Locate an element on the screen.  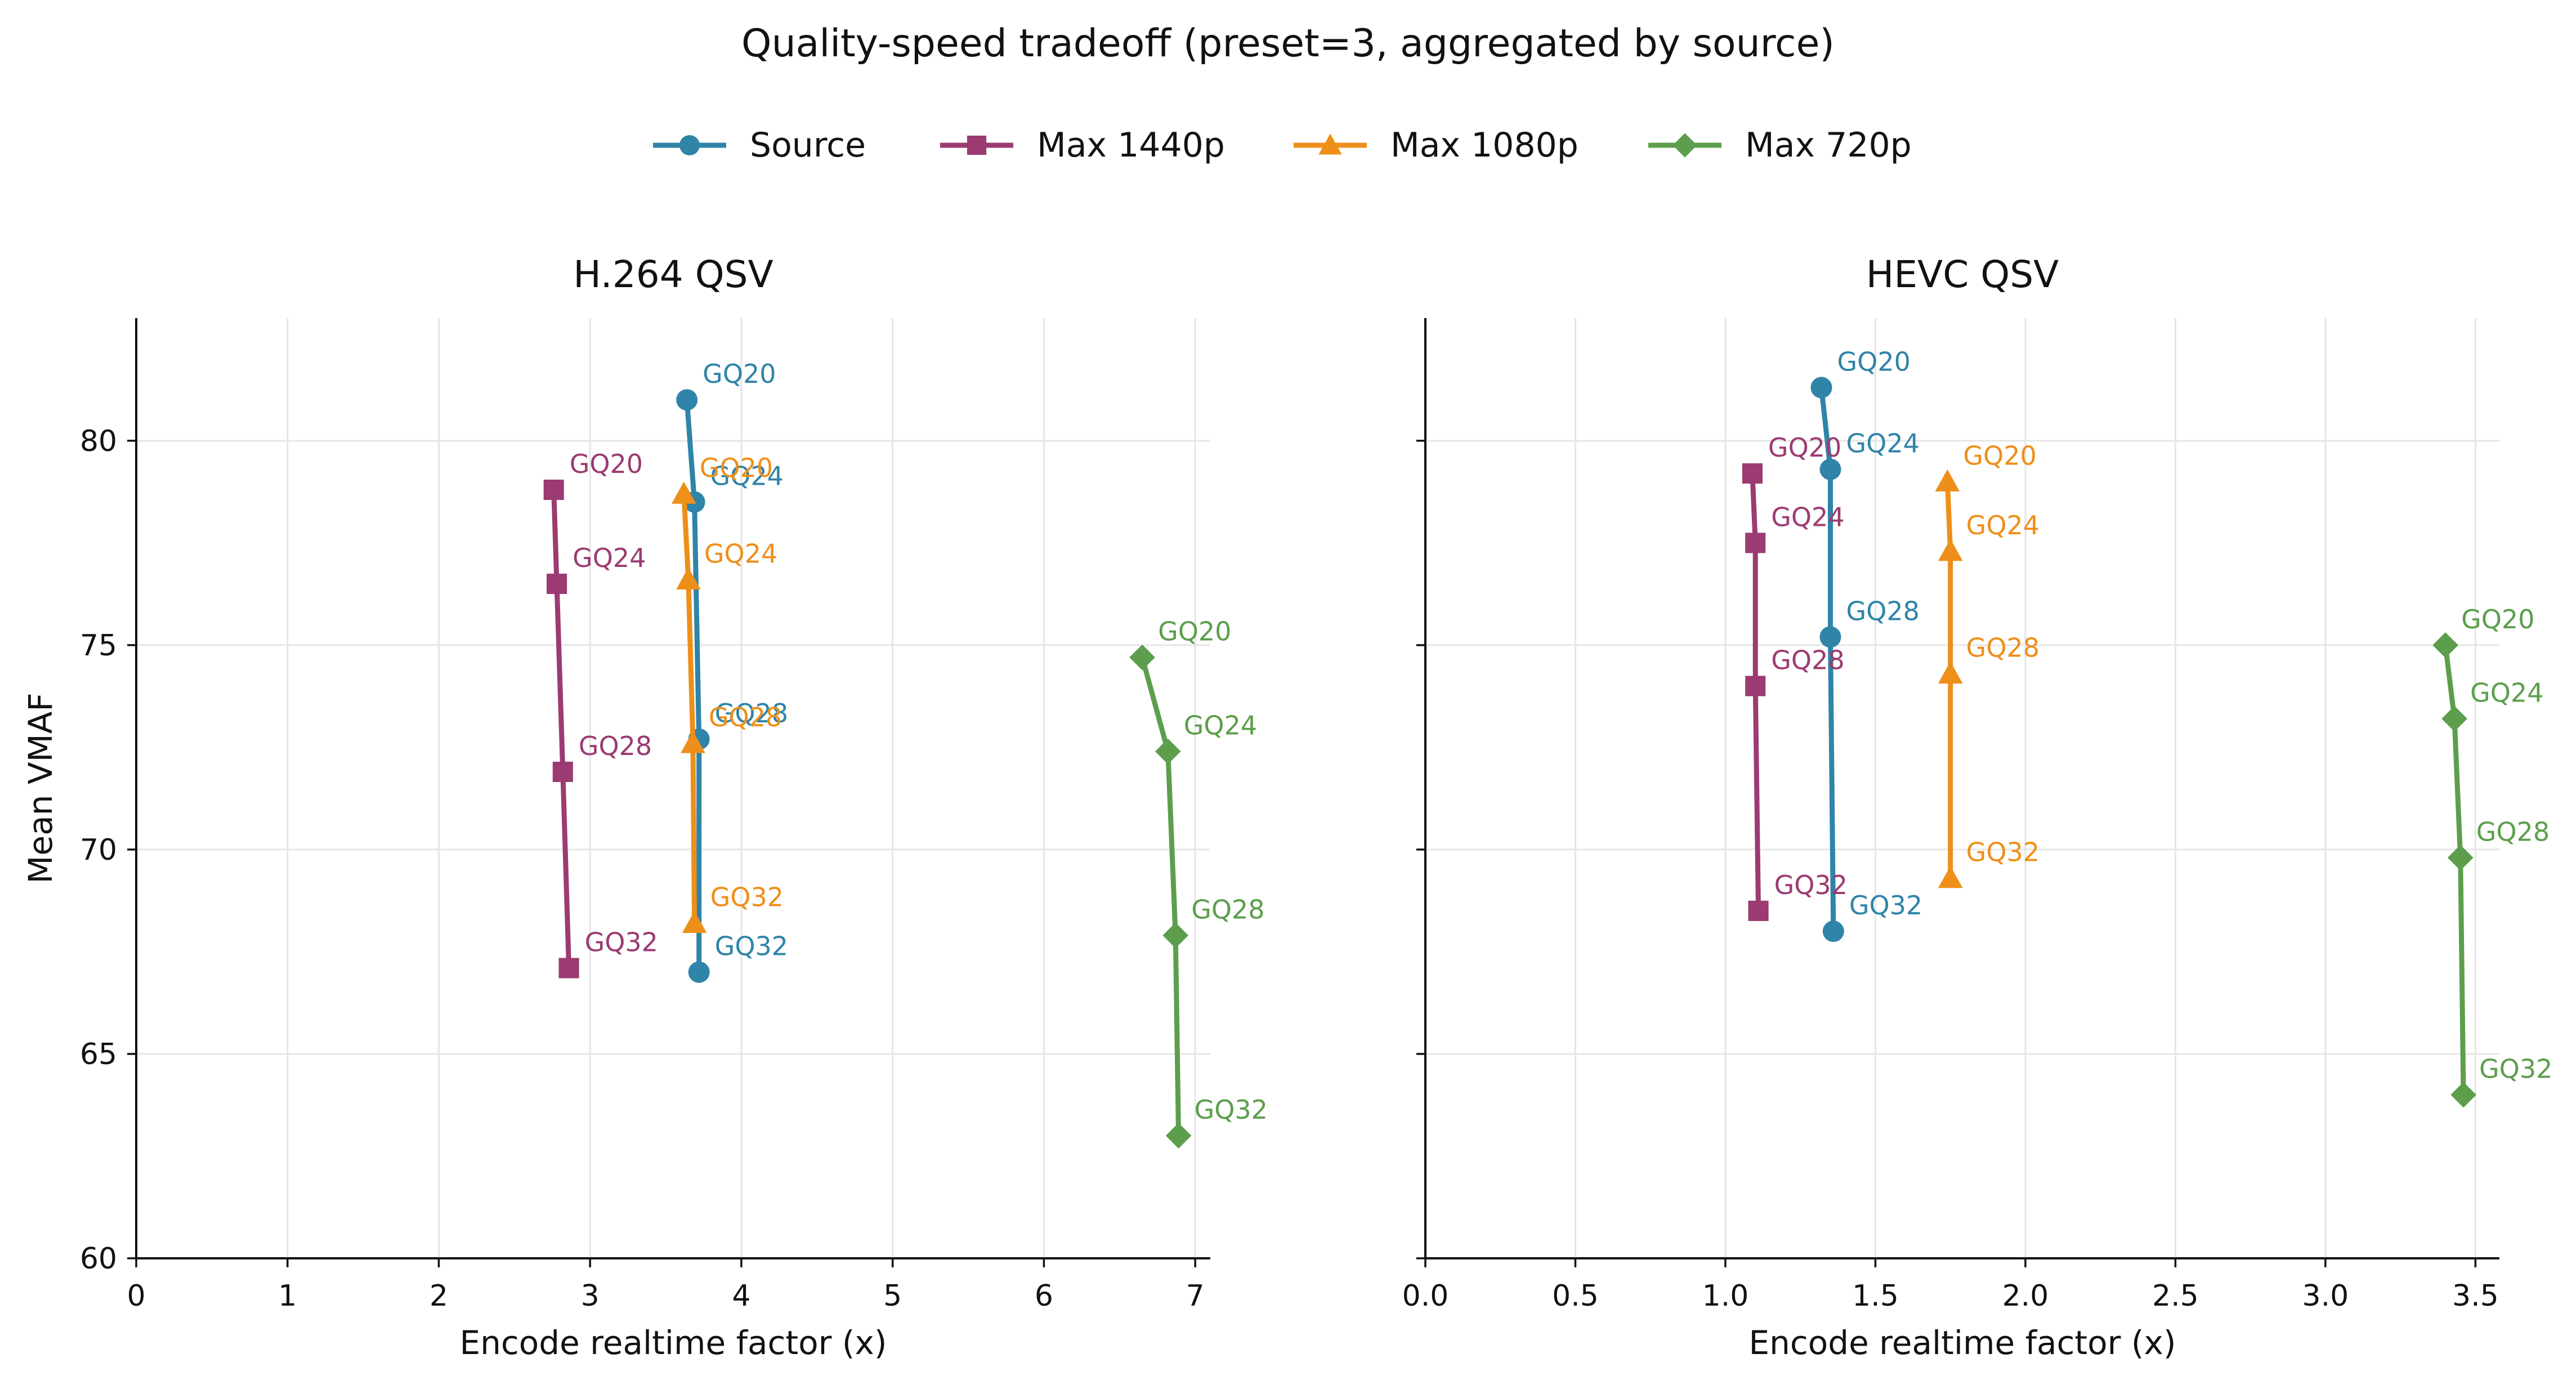
x-tick-label: 7 is located at coordinates (1195, 1296).